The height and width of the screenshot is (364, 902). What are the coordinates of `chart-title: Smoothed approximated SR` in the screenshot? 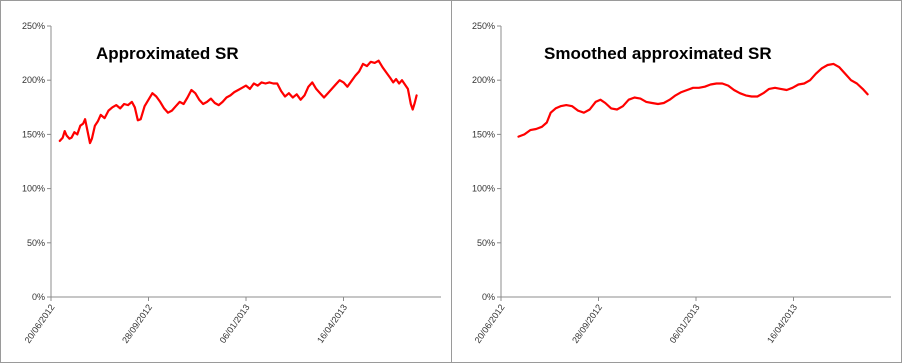 It's located at (658, 53).